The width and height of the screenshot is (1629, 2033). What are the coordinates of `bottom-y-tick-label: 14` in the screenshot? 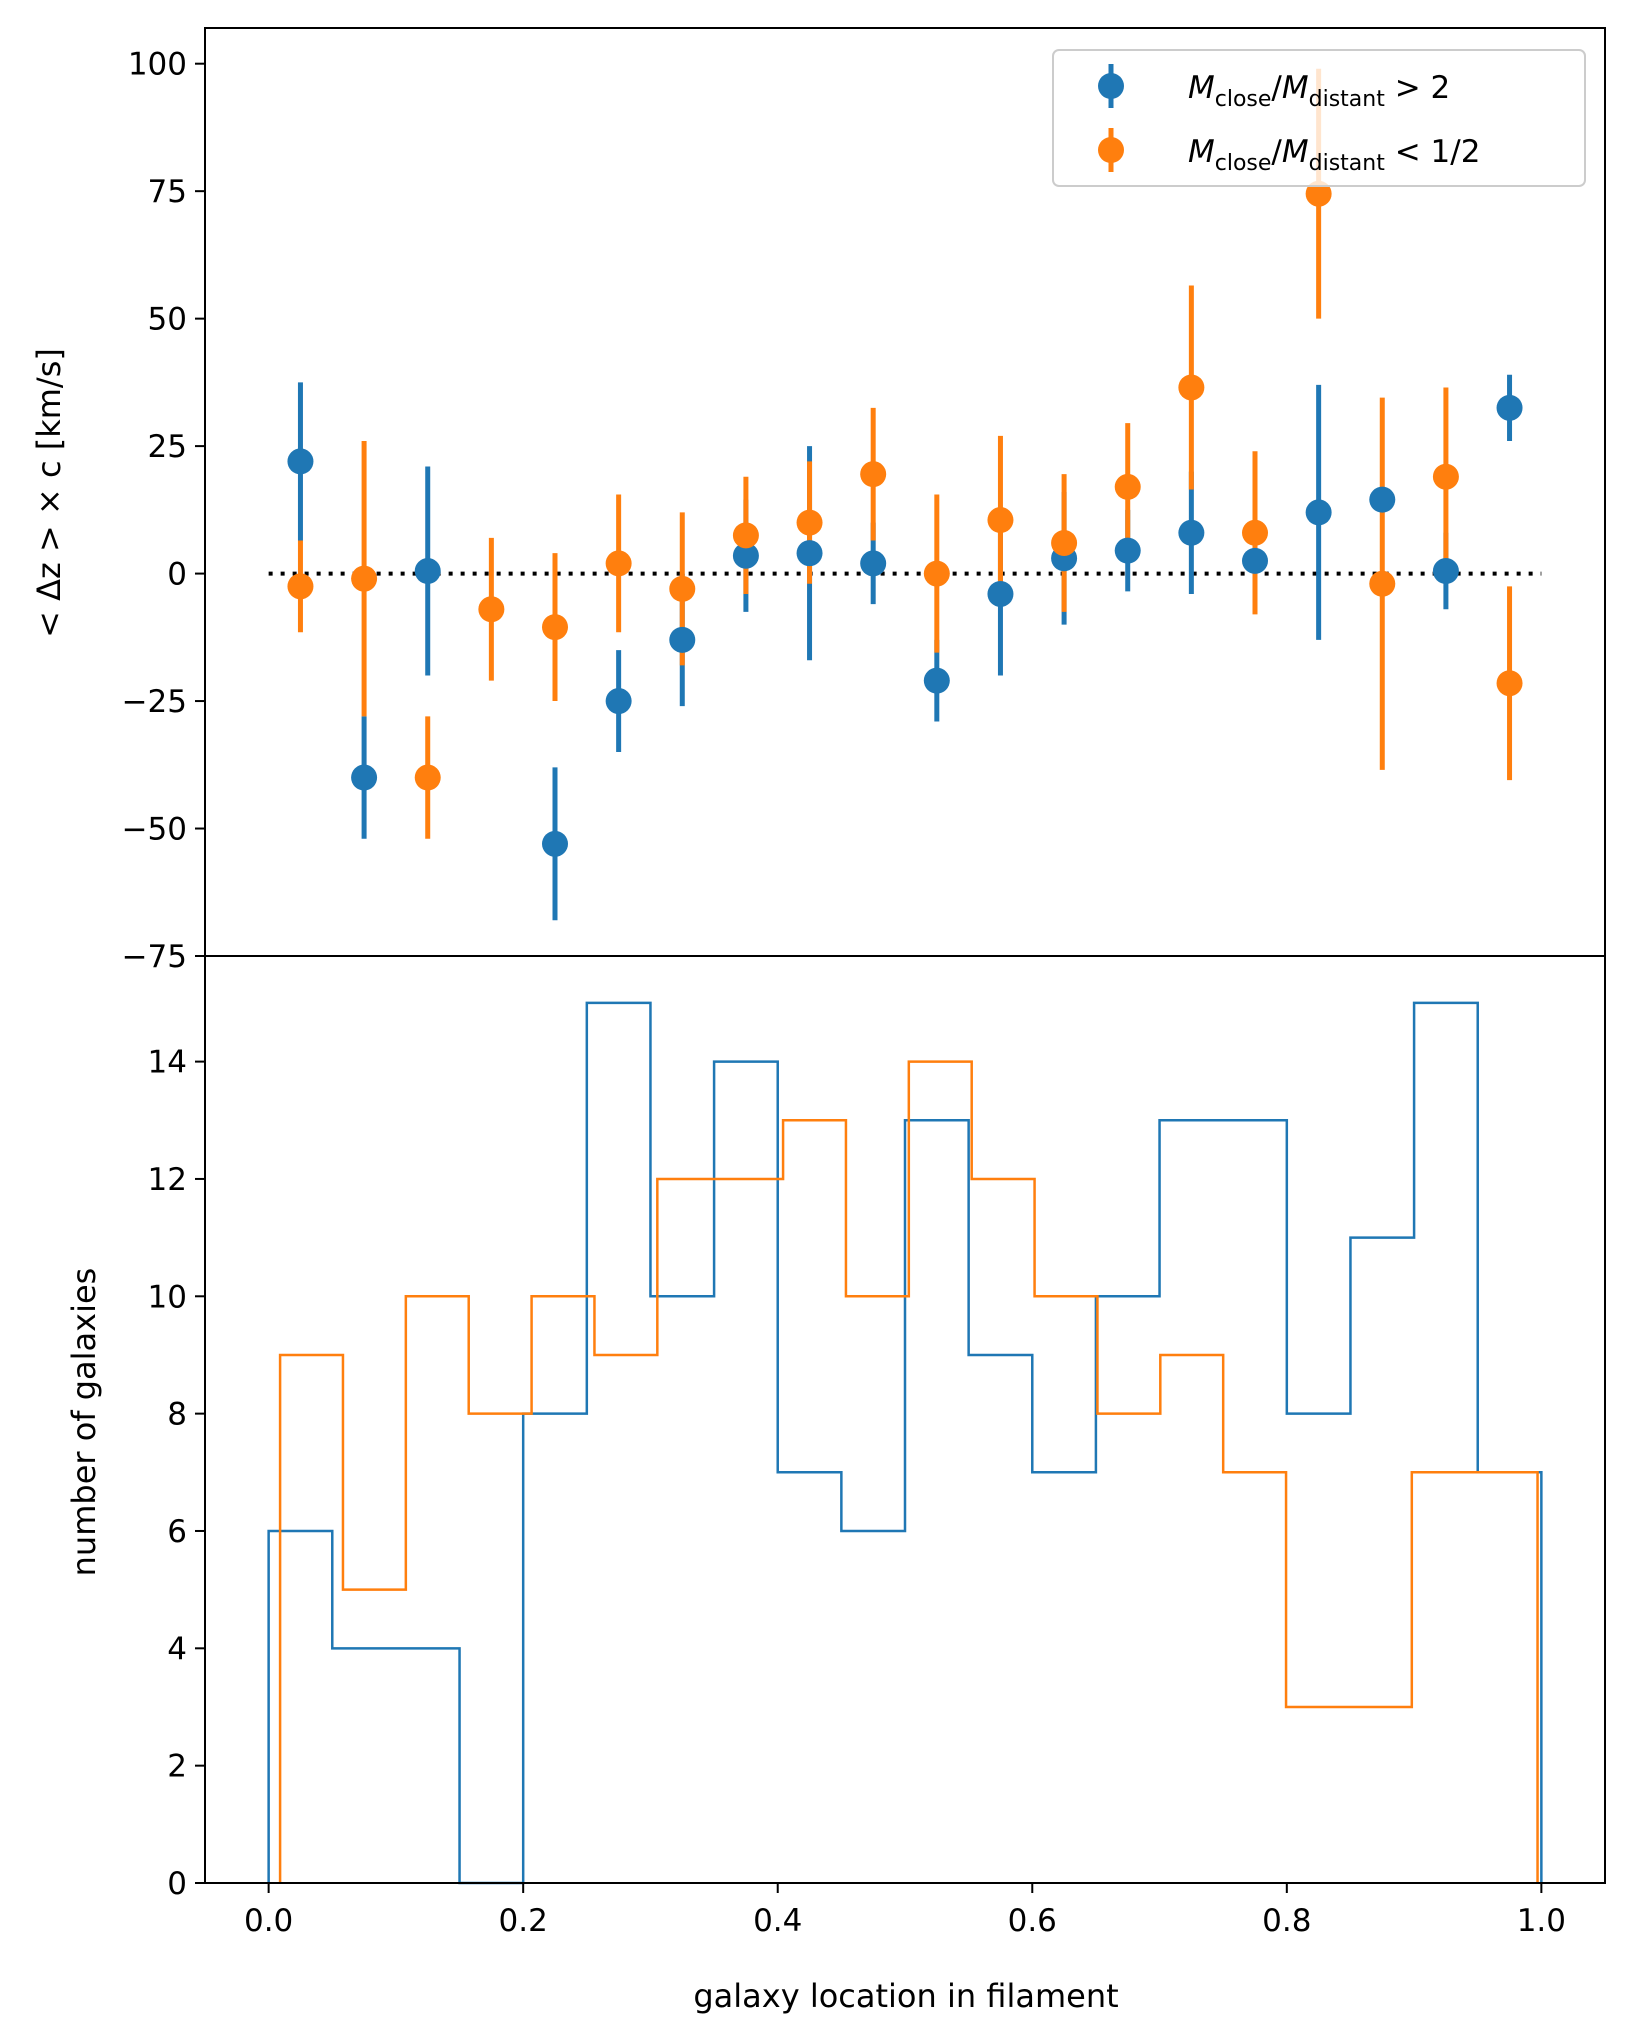 It's located at (167, 1063).